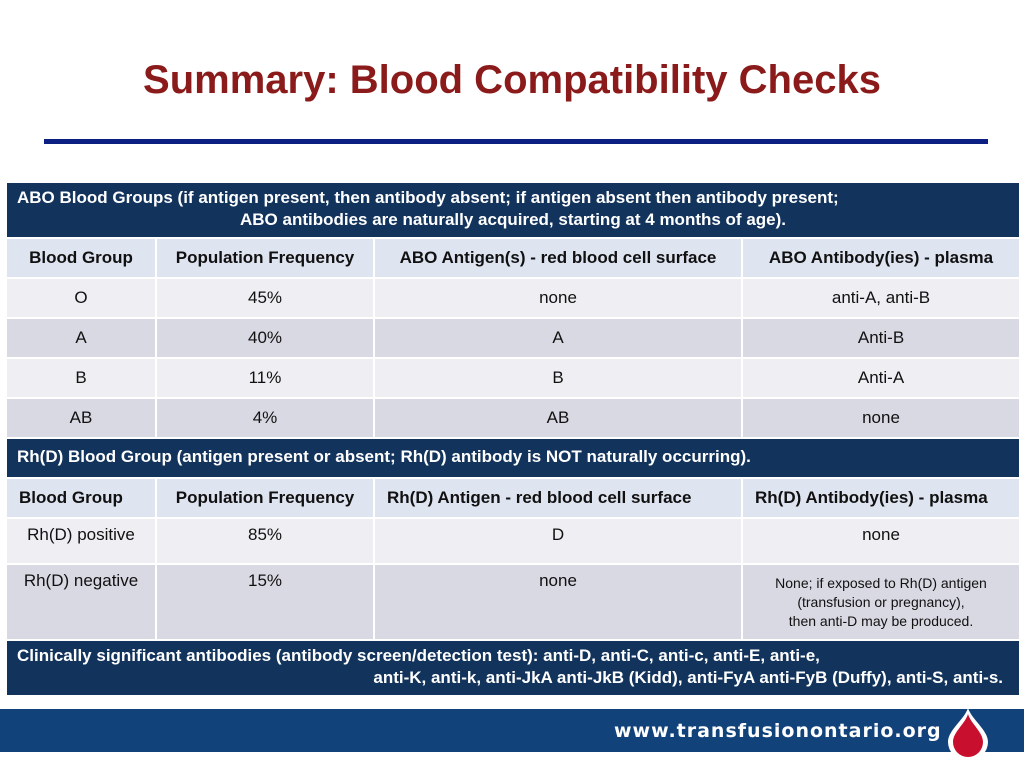  What do you see at coordinates (81, 258) in the screenshot?
I see `abo-col-blood-group: Blood Group` at bounding box center [81, 258].